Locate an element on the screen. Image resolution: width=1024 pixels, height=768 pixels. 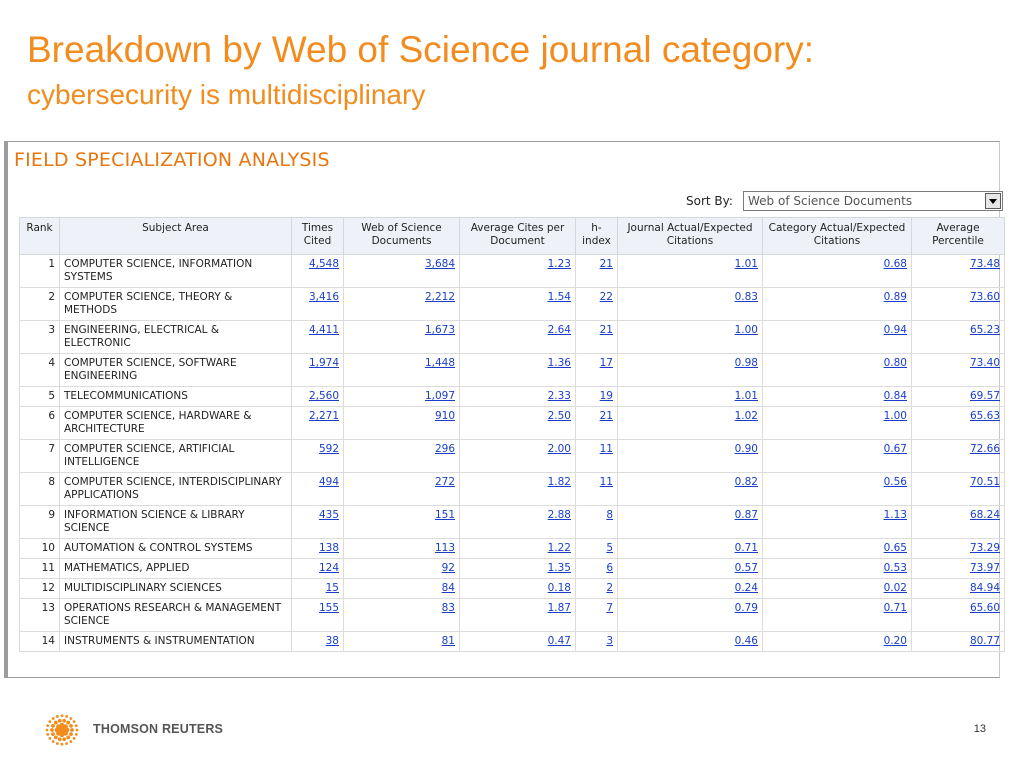
avg-cites-link: 1.22 is located at coordinates (559, 548).